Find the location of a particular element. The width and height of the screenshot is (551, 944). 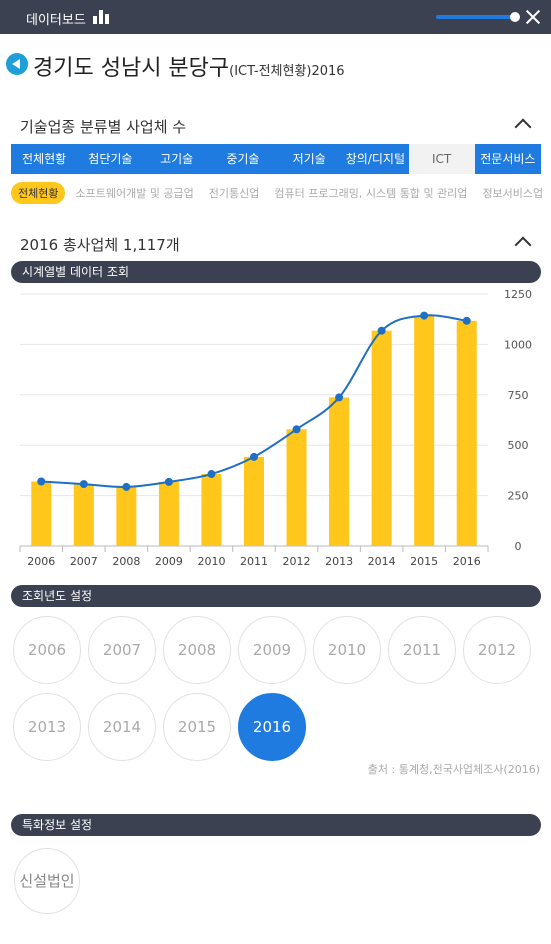

page-title: 경기도 성남시 분당구(ICT-전체현황)2016 is located at coordinates (189, 66).